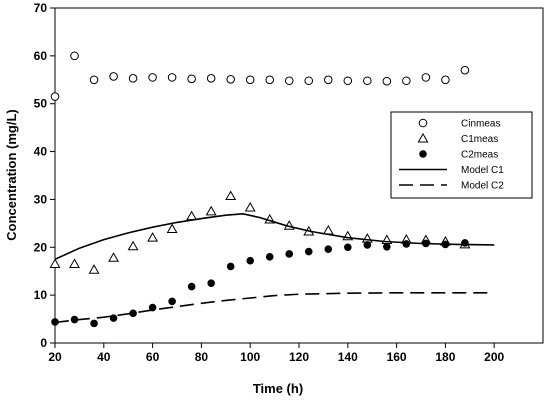 The image size is (550, 401). I want to click on legend-label: C2meas, so click(479, 155).